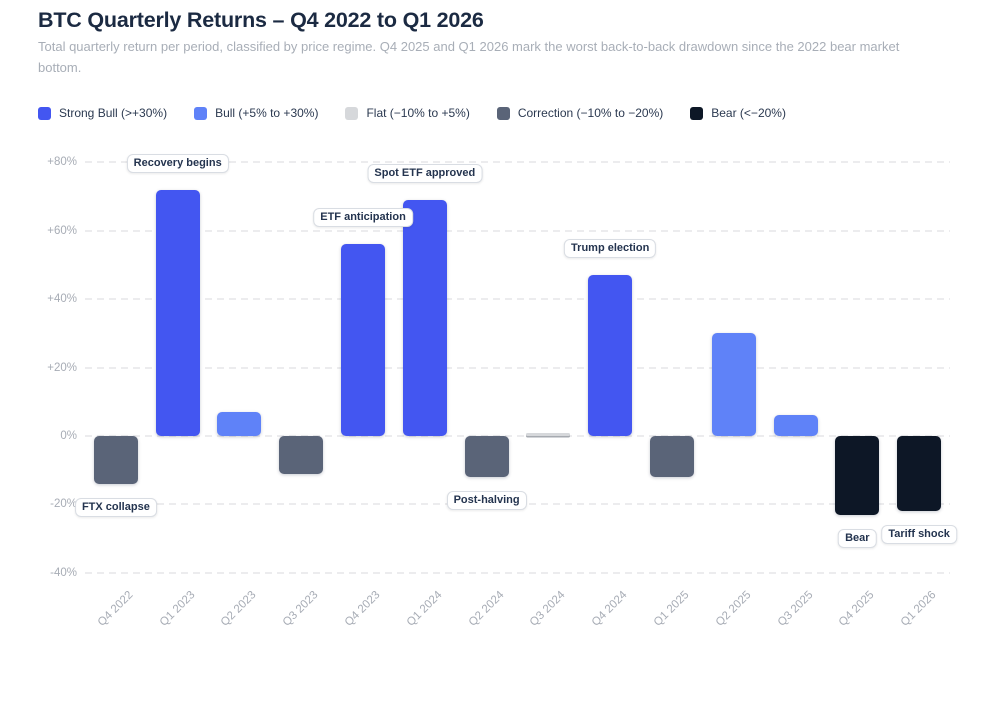 Image resolution: width=990 pixels, height=709 pixels. Describe the element at coordinates (115, 460) in the screenshot. I see `bar-q4-2022` at that location.